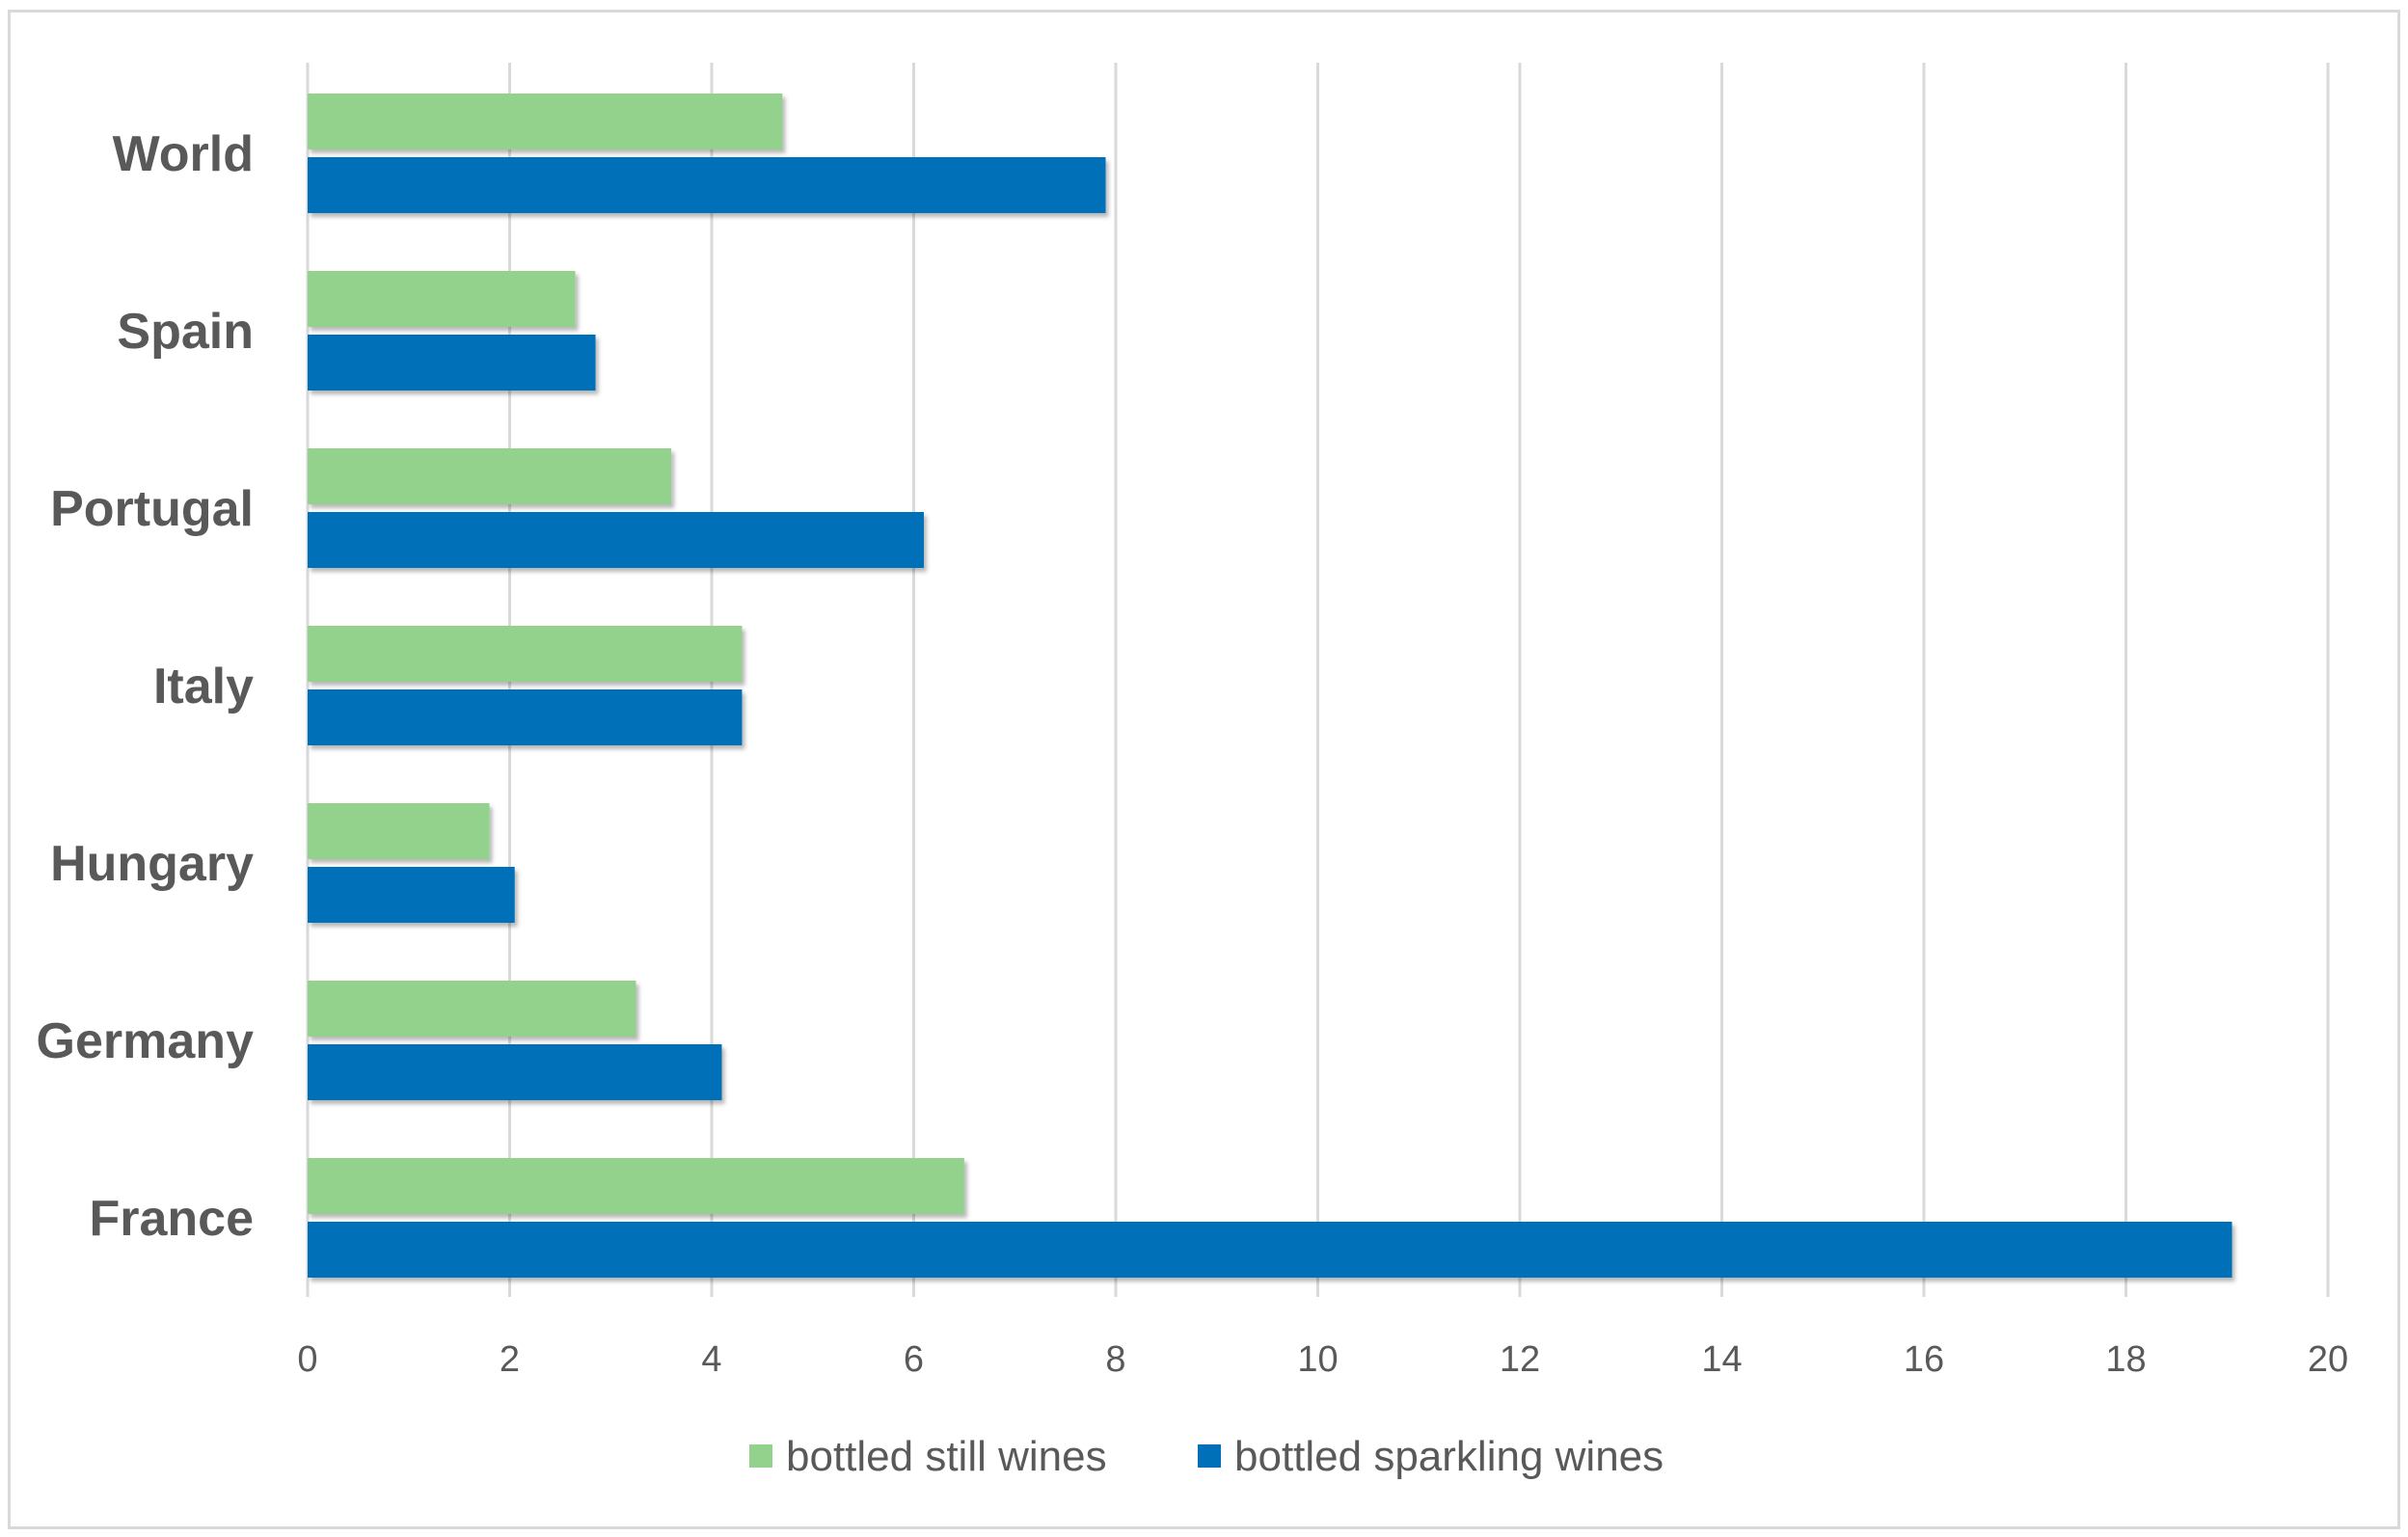  Describe the element at coordinates (490, 476) in the screenshot. I see `bar-still-portugal` at that location.